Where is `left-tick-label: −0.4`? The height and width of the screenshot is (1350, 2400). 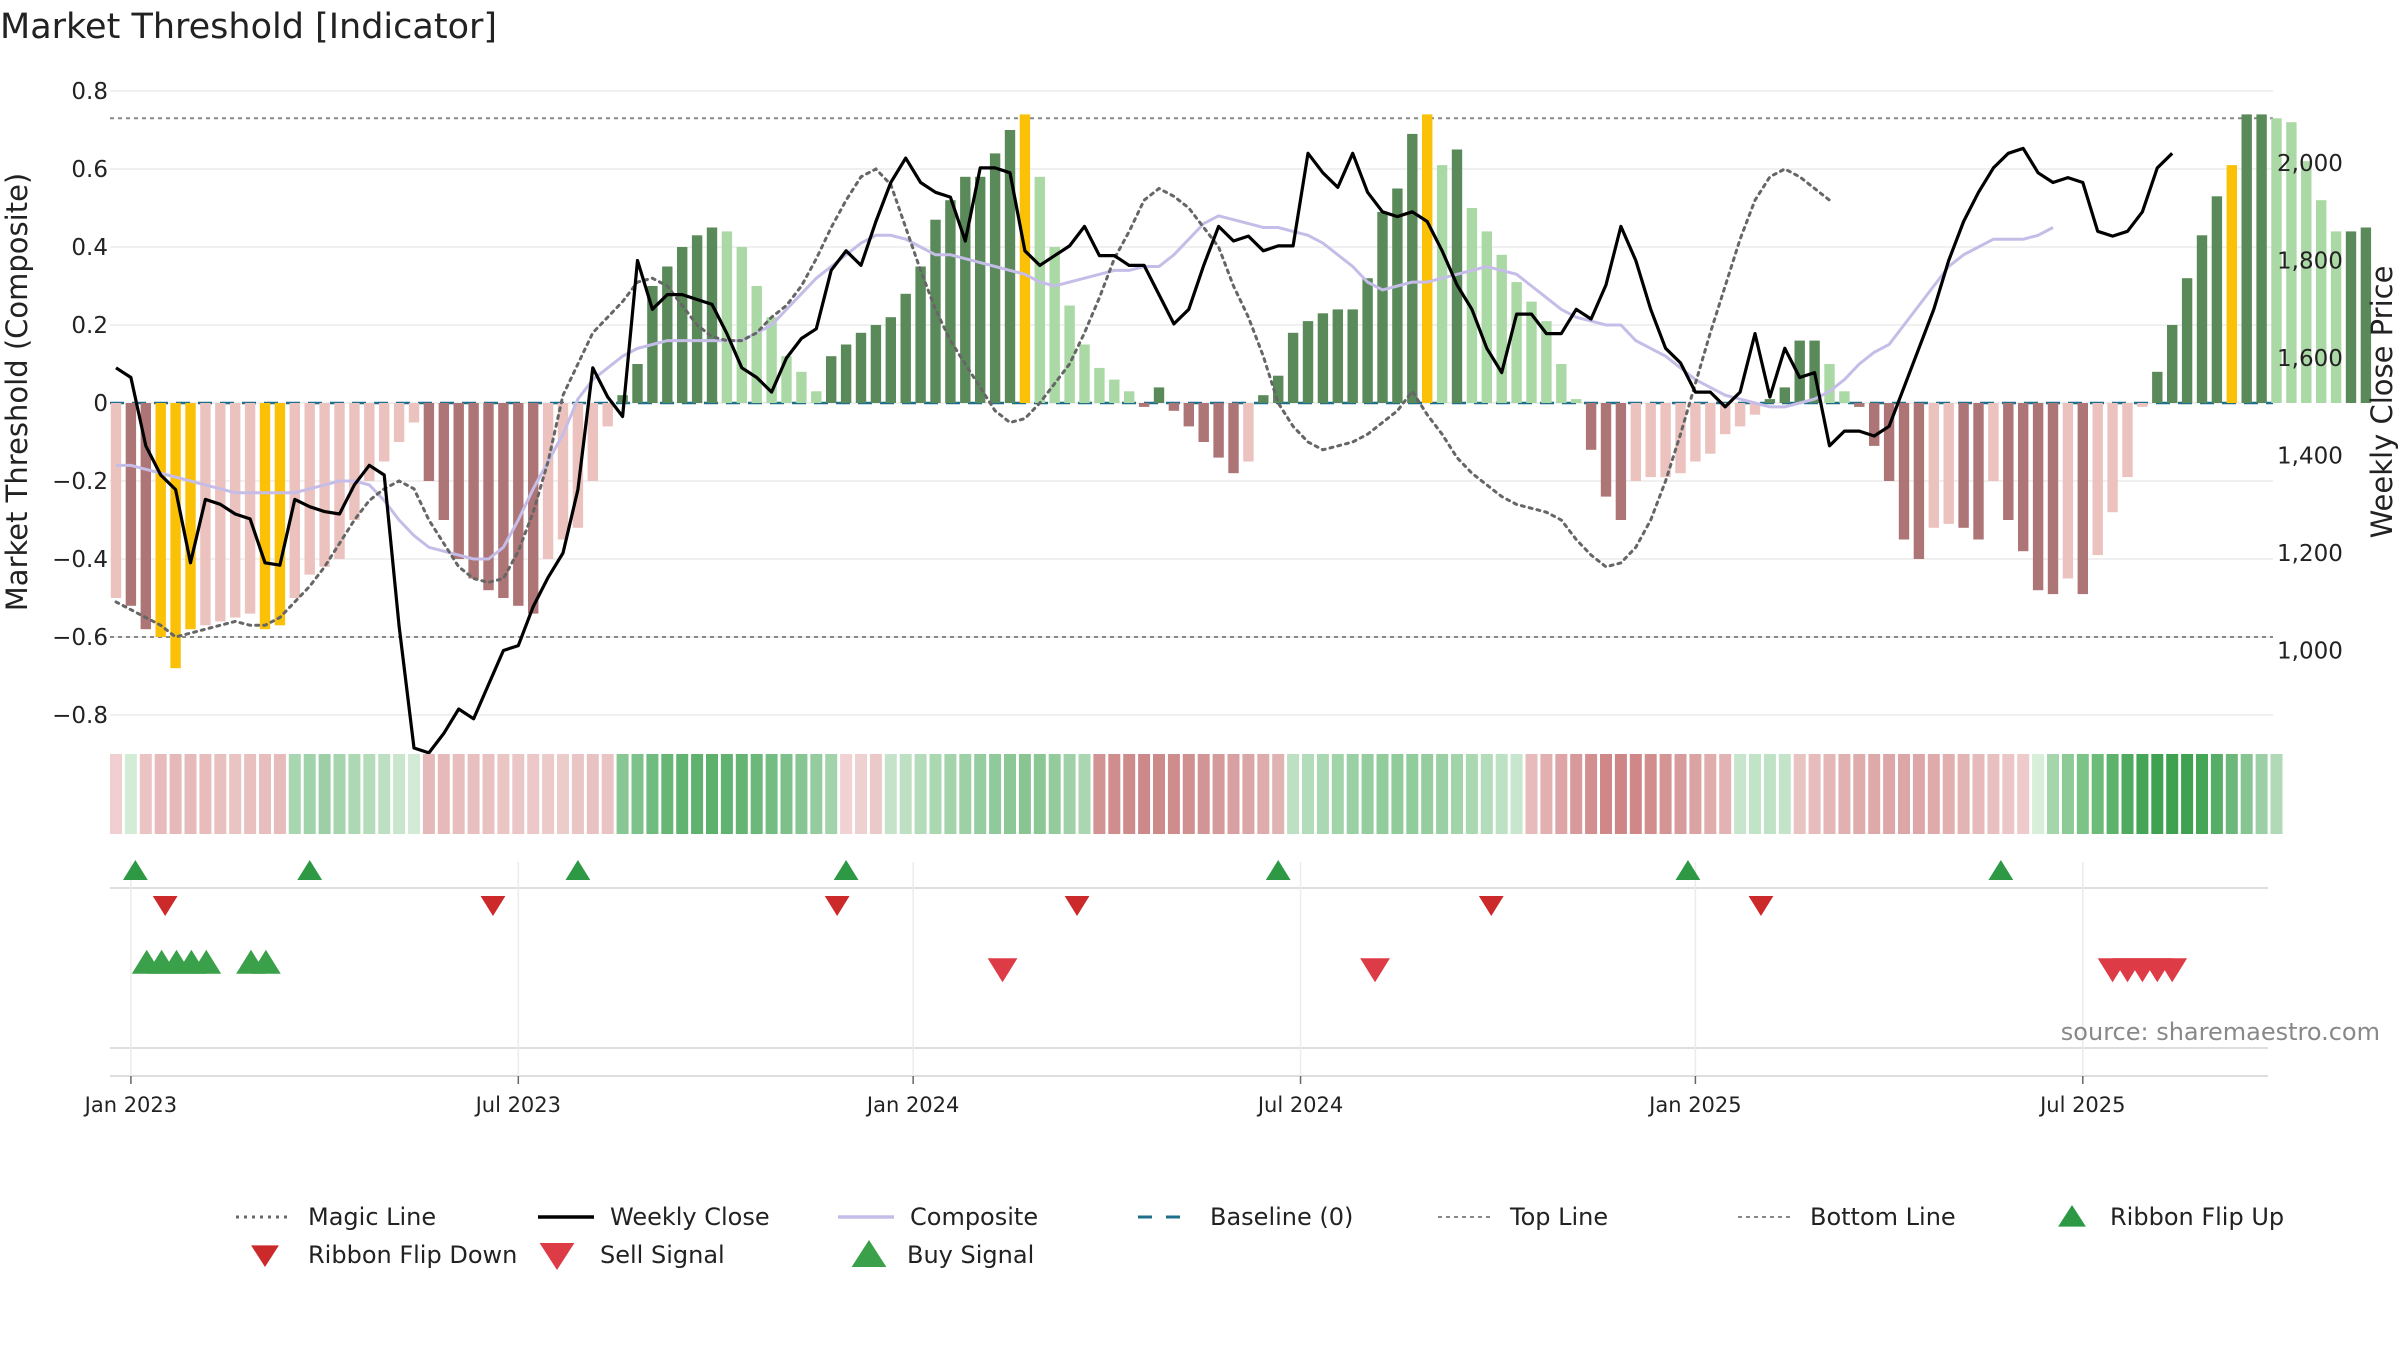
left-tick-label: −0.4 is located at coordinates (80, 560).